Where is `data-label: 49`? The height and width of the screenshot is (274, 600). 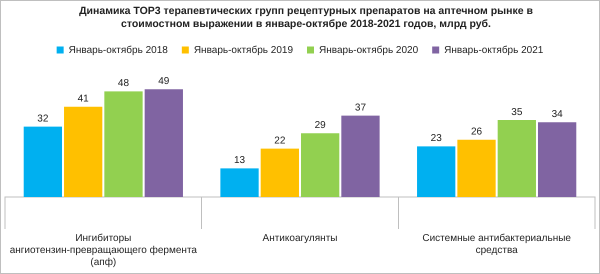
data-label: 49 is located at coordinates (164, 81).